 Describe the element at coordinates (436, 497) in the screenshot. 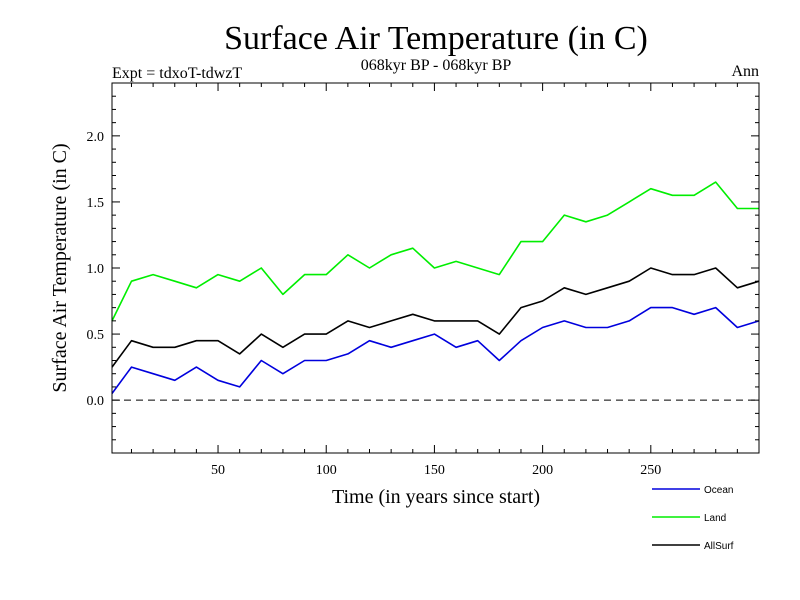

I see `x-axis-title: Time (in years since start)` at that location.